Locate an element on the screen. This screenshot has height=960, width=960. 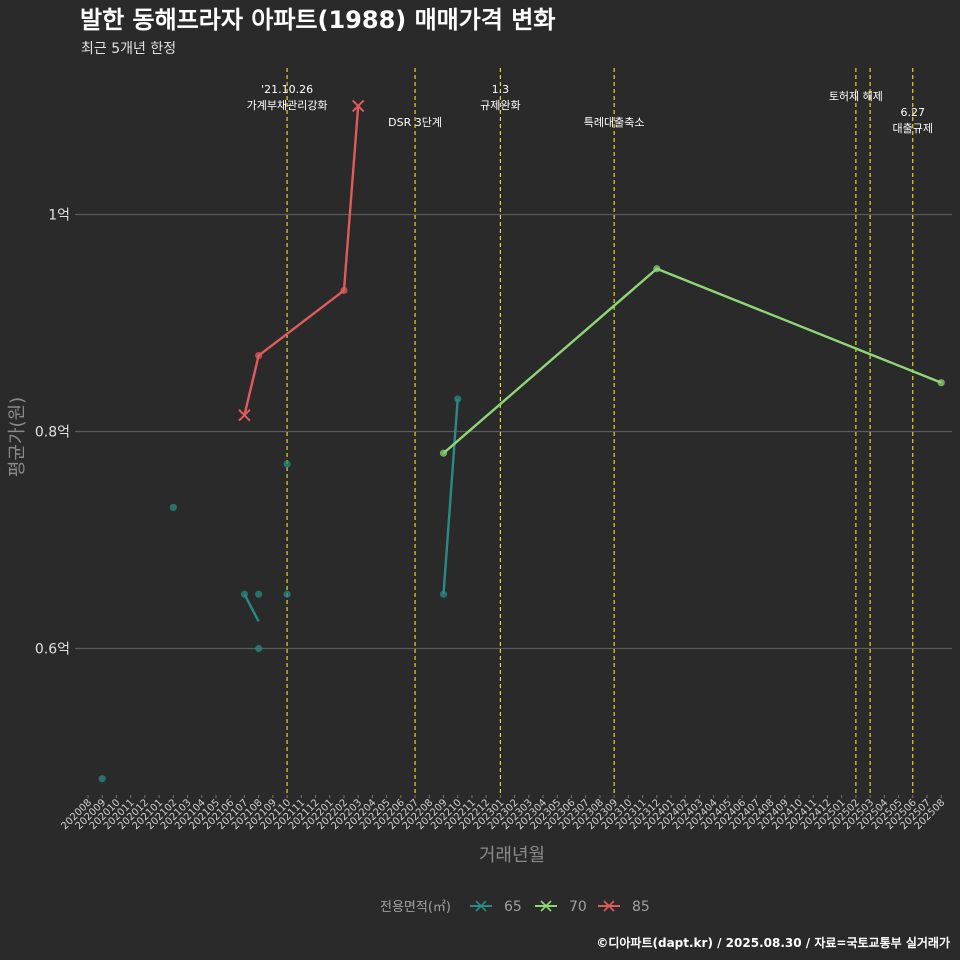
event-label: DSR 3단계 is located at coordinates (415, 122).